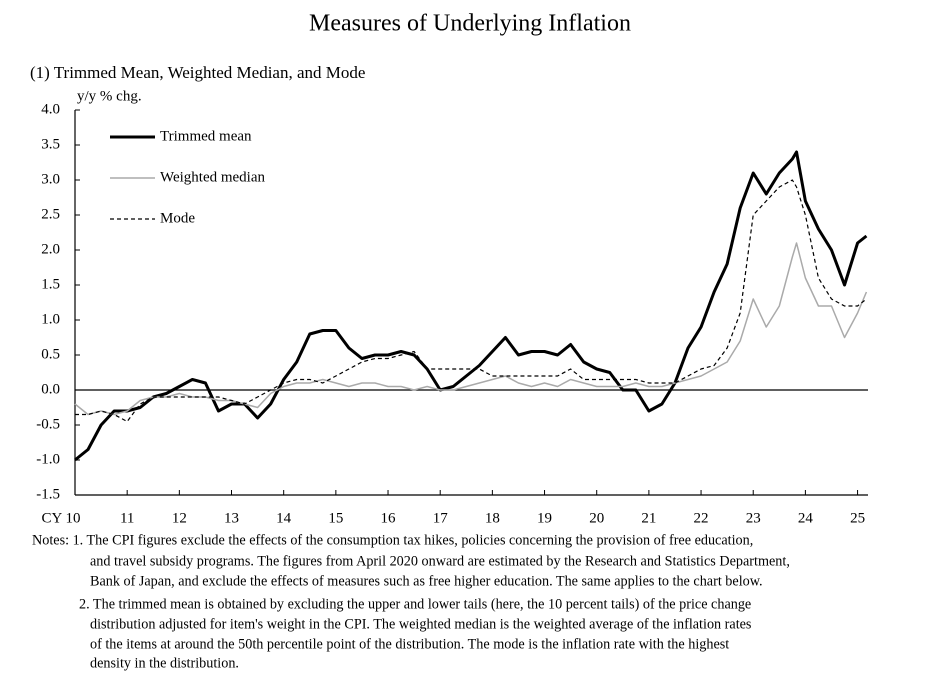 This screenshot has height=683, width=938. I want to click on y-axis-label: y/y % chg., so click(109, 96).